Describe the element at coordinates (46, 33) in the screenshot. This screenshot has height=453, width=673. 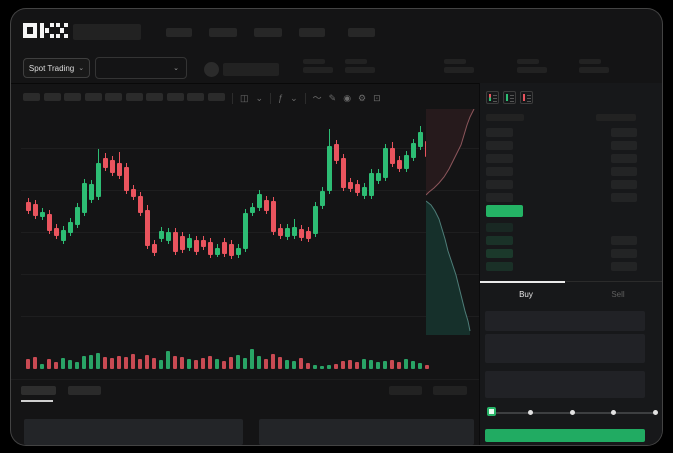
I see `okx-logo` at that location.